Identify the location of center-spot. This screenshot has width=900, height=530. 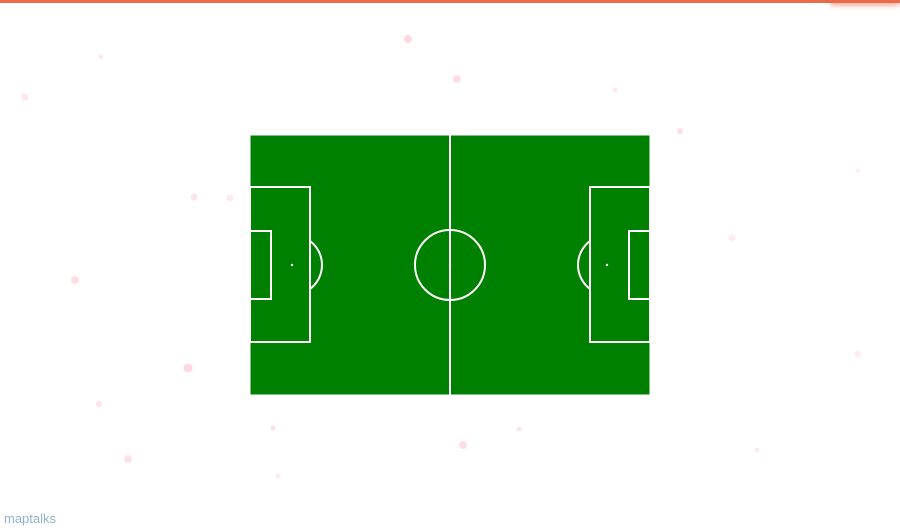
(450, 265).